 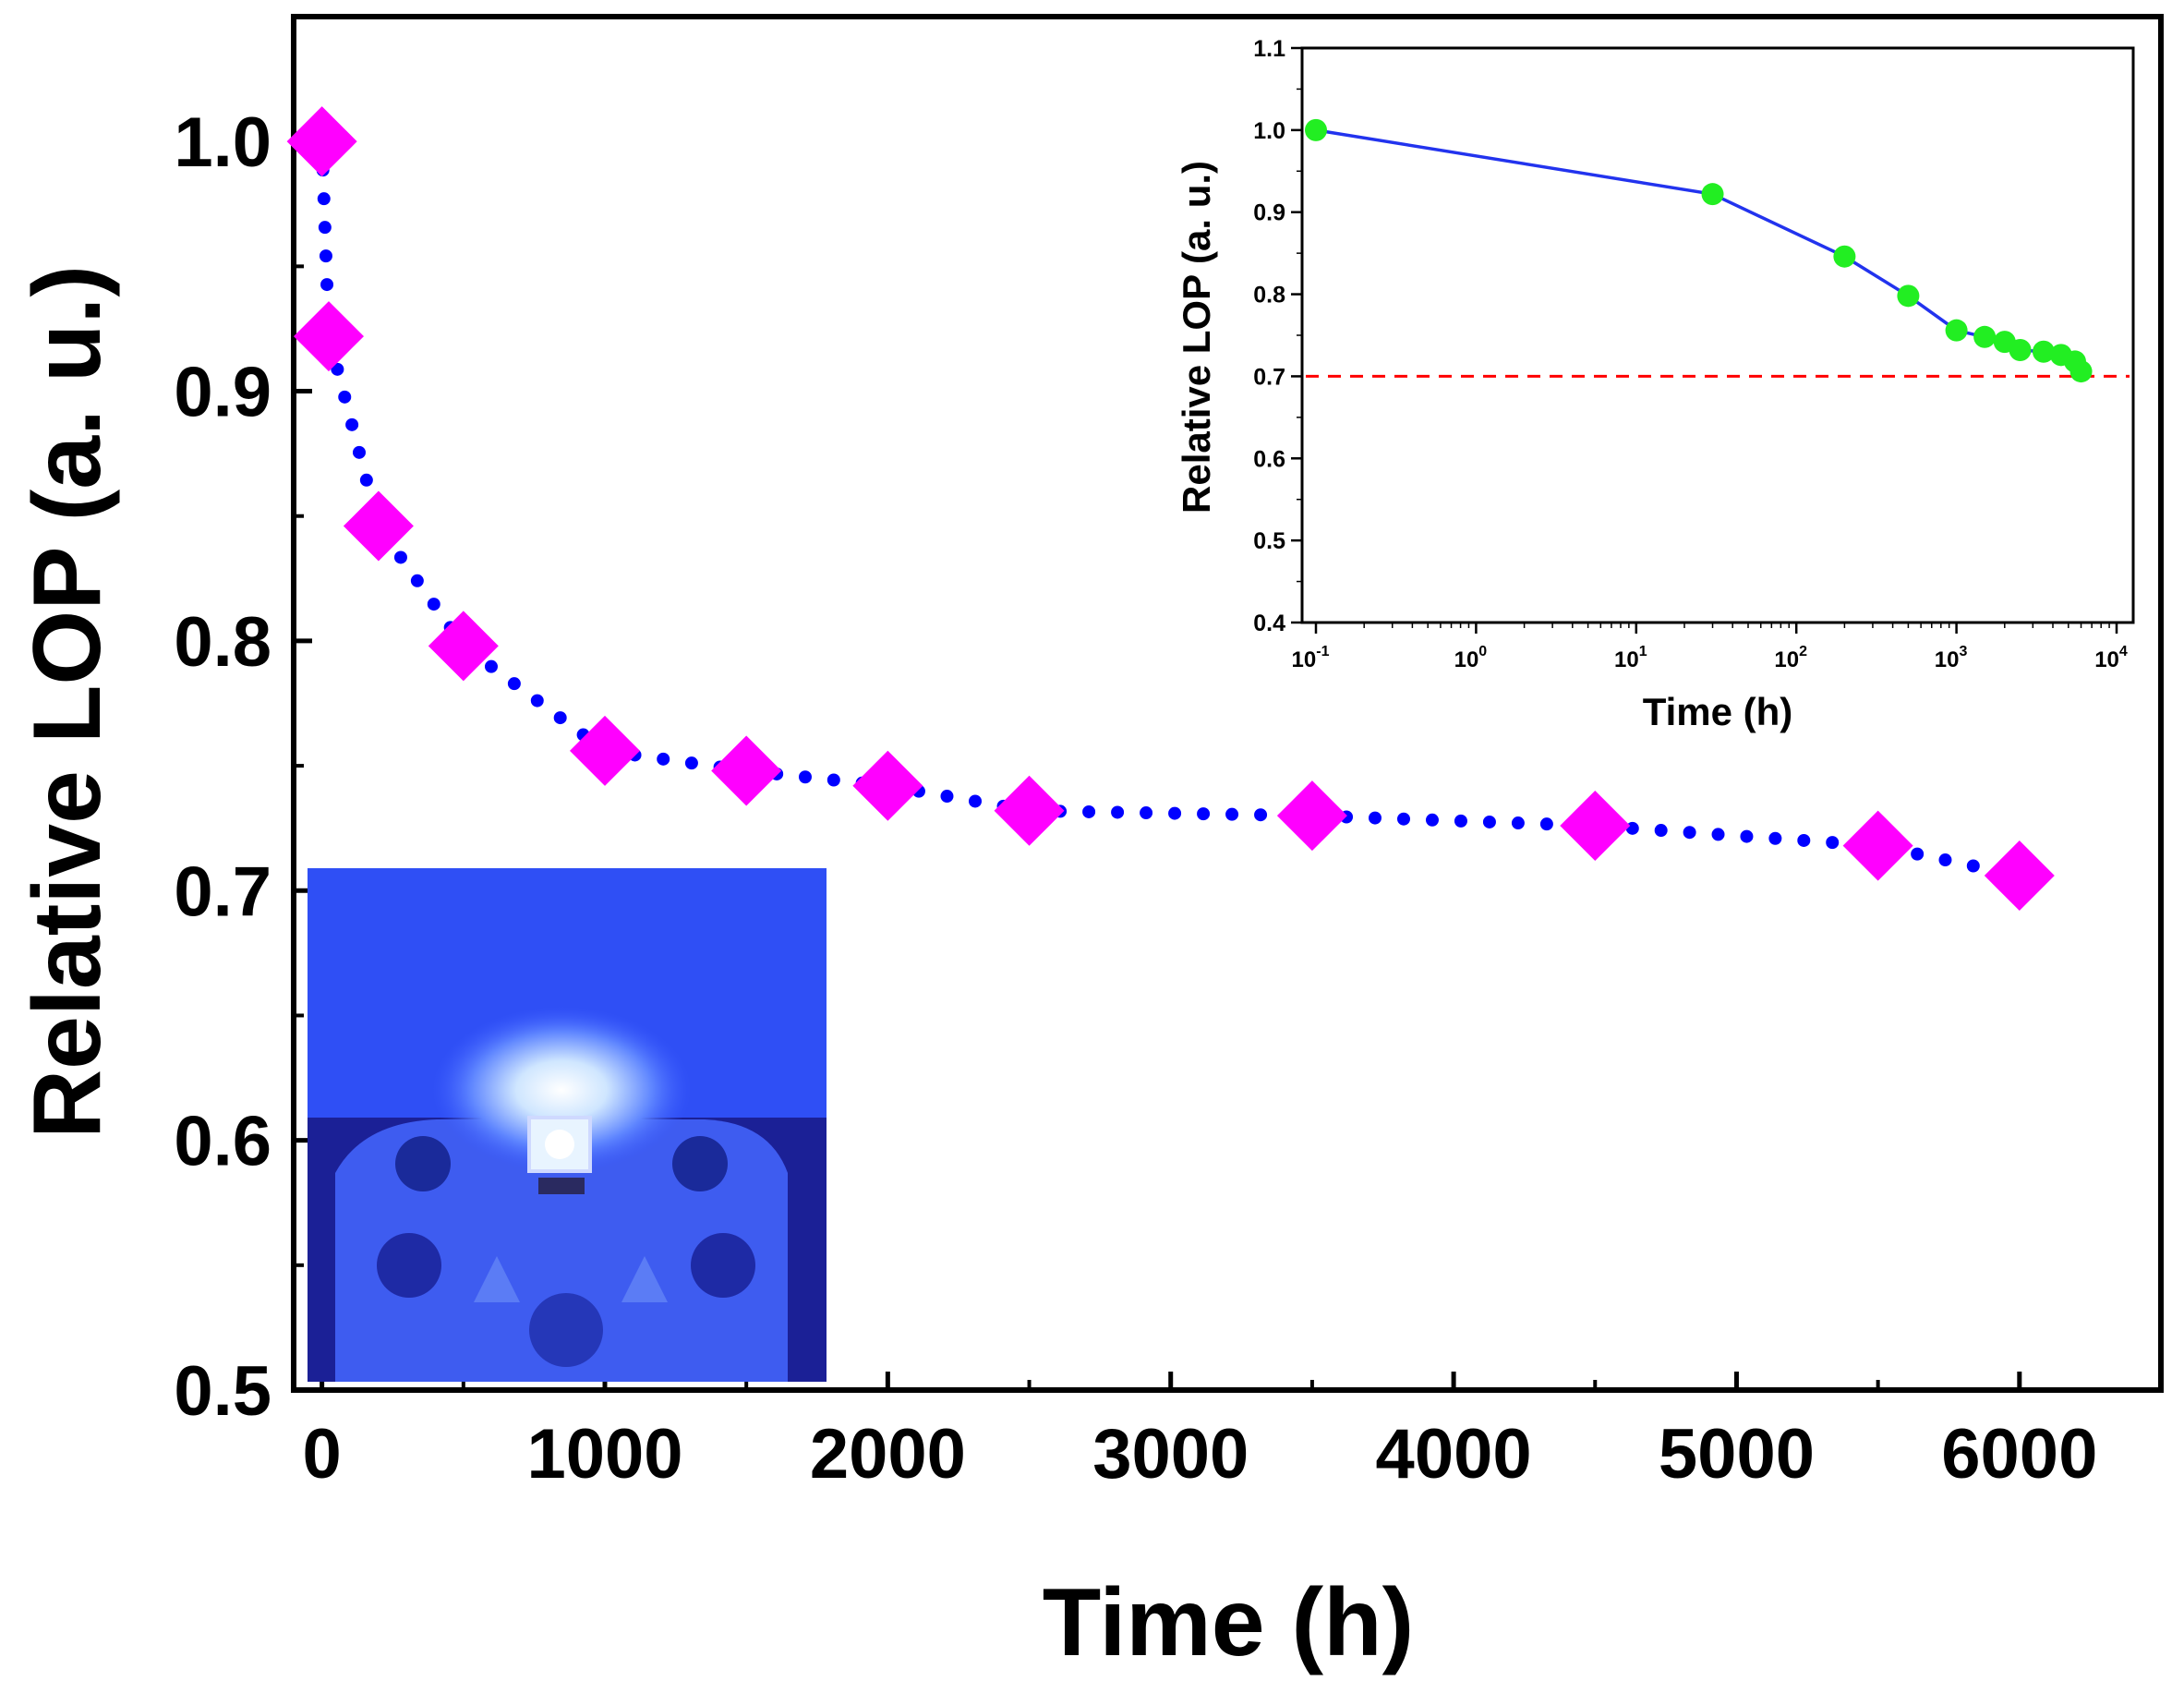 What do you see at coordinates (222, 393) in the screenshot?
I see `main-y-tick-label: 0.9` at bounding box center [222, 393].